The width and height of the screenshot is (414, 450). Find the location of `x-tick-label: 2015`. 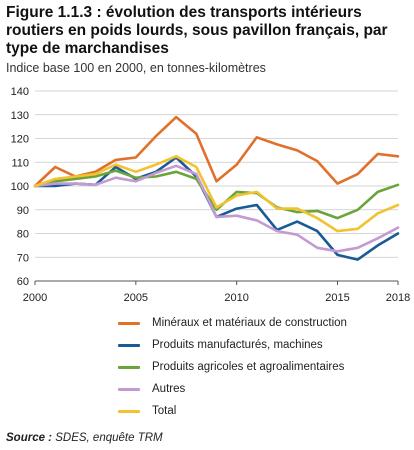

x-tick-label: 2015 is located at coordinates (337, 298).